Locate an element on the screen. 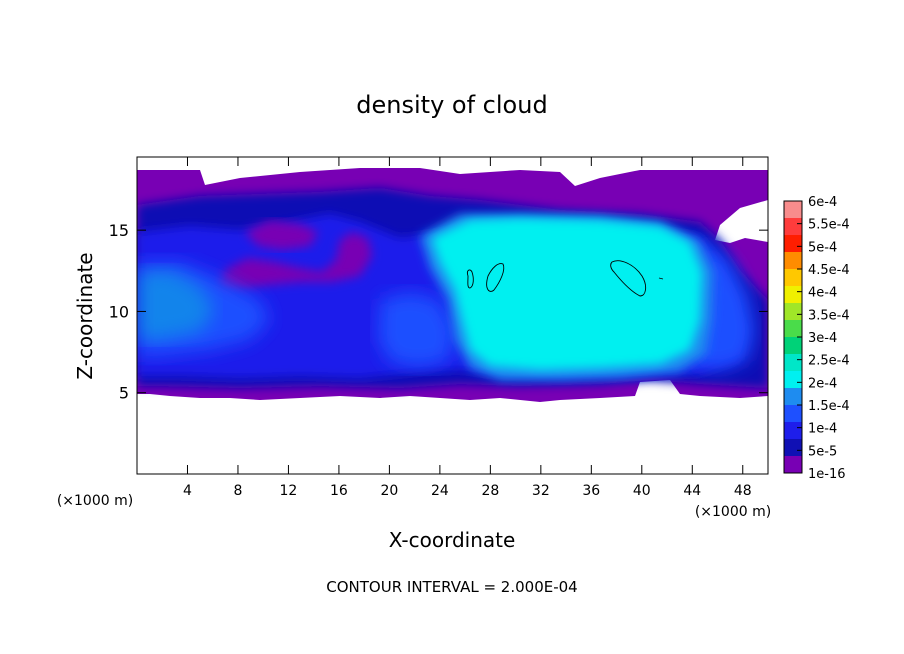 Image resolution: width=904 pixels, height=654 pixels. contour-band-2e-4-left is located at coordinates (176, 305).